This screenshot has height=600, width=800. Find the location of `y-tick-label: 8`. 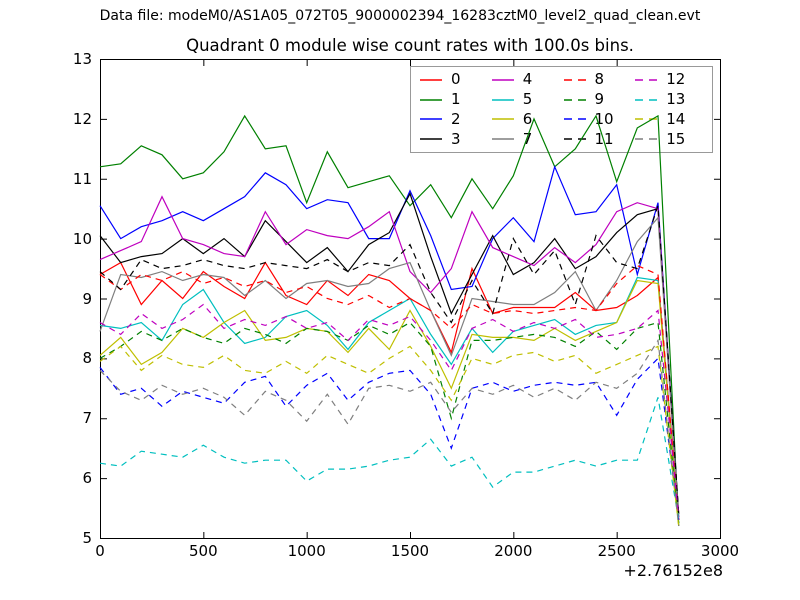

y-tick-label: 8 is located at coordinates (87, 358).